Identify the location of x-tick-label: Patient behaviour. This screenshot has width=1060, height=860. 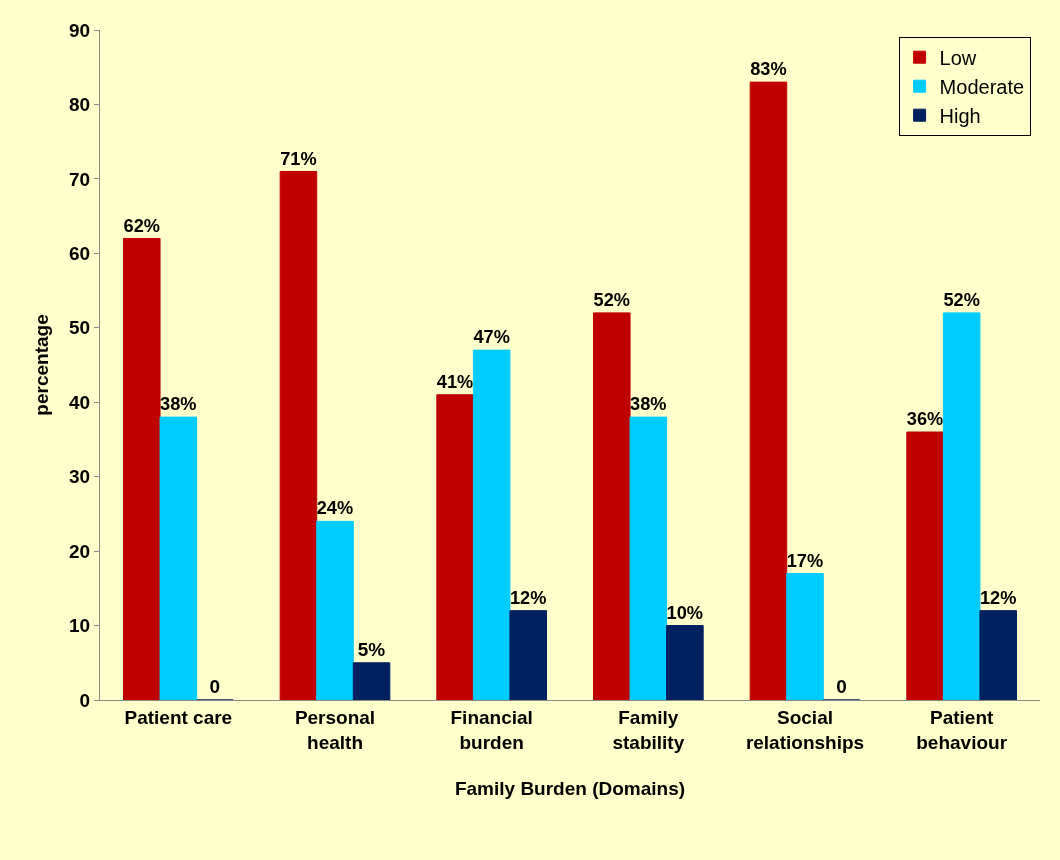
(962, 729).